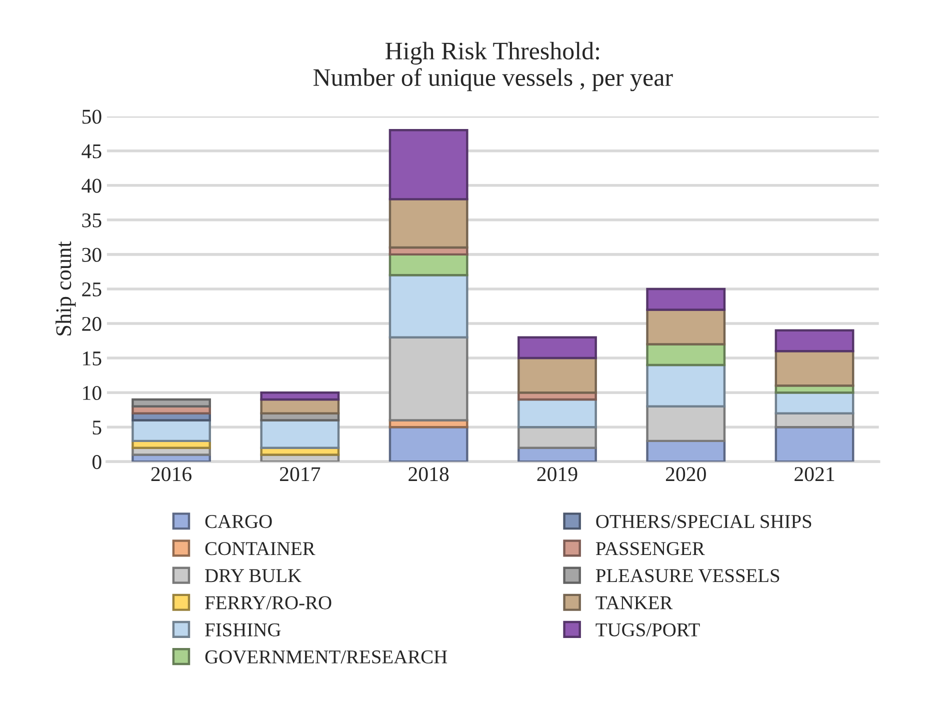  What do you see at coordinates (686, 474) in the screenshot?
I see `x-tick-label: 2020` at bounding box center [686, 474].